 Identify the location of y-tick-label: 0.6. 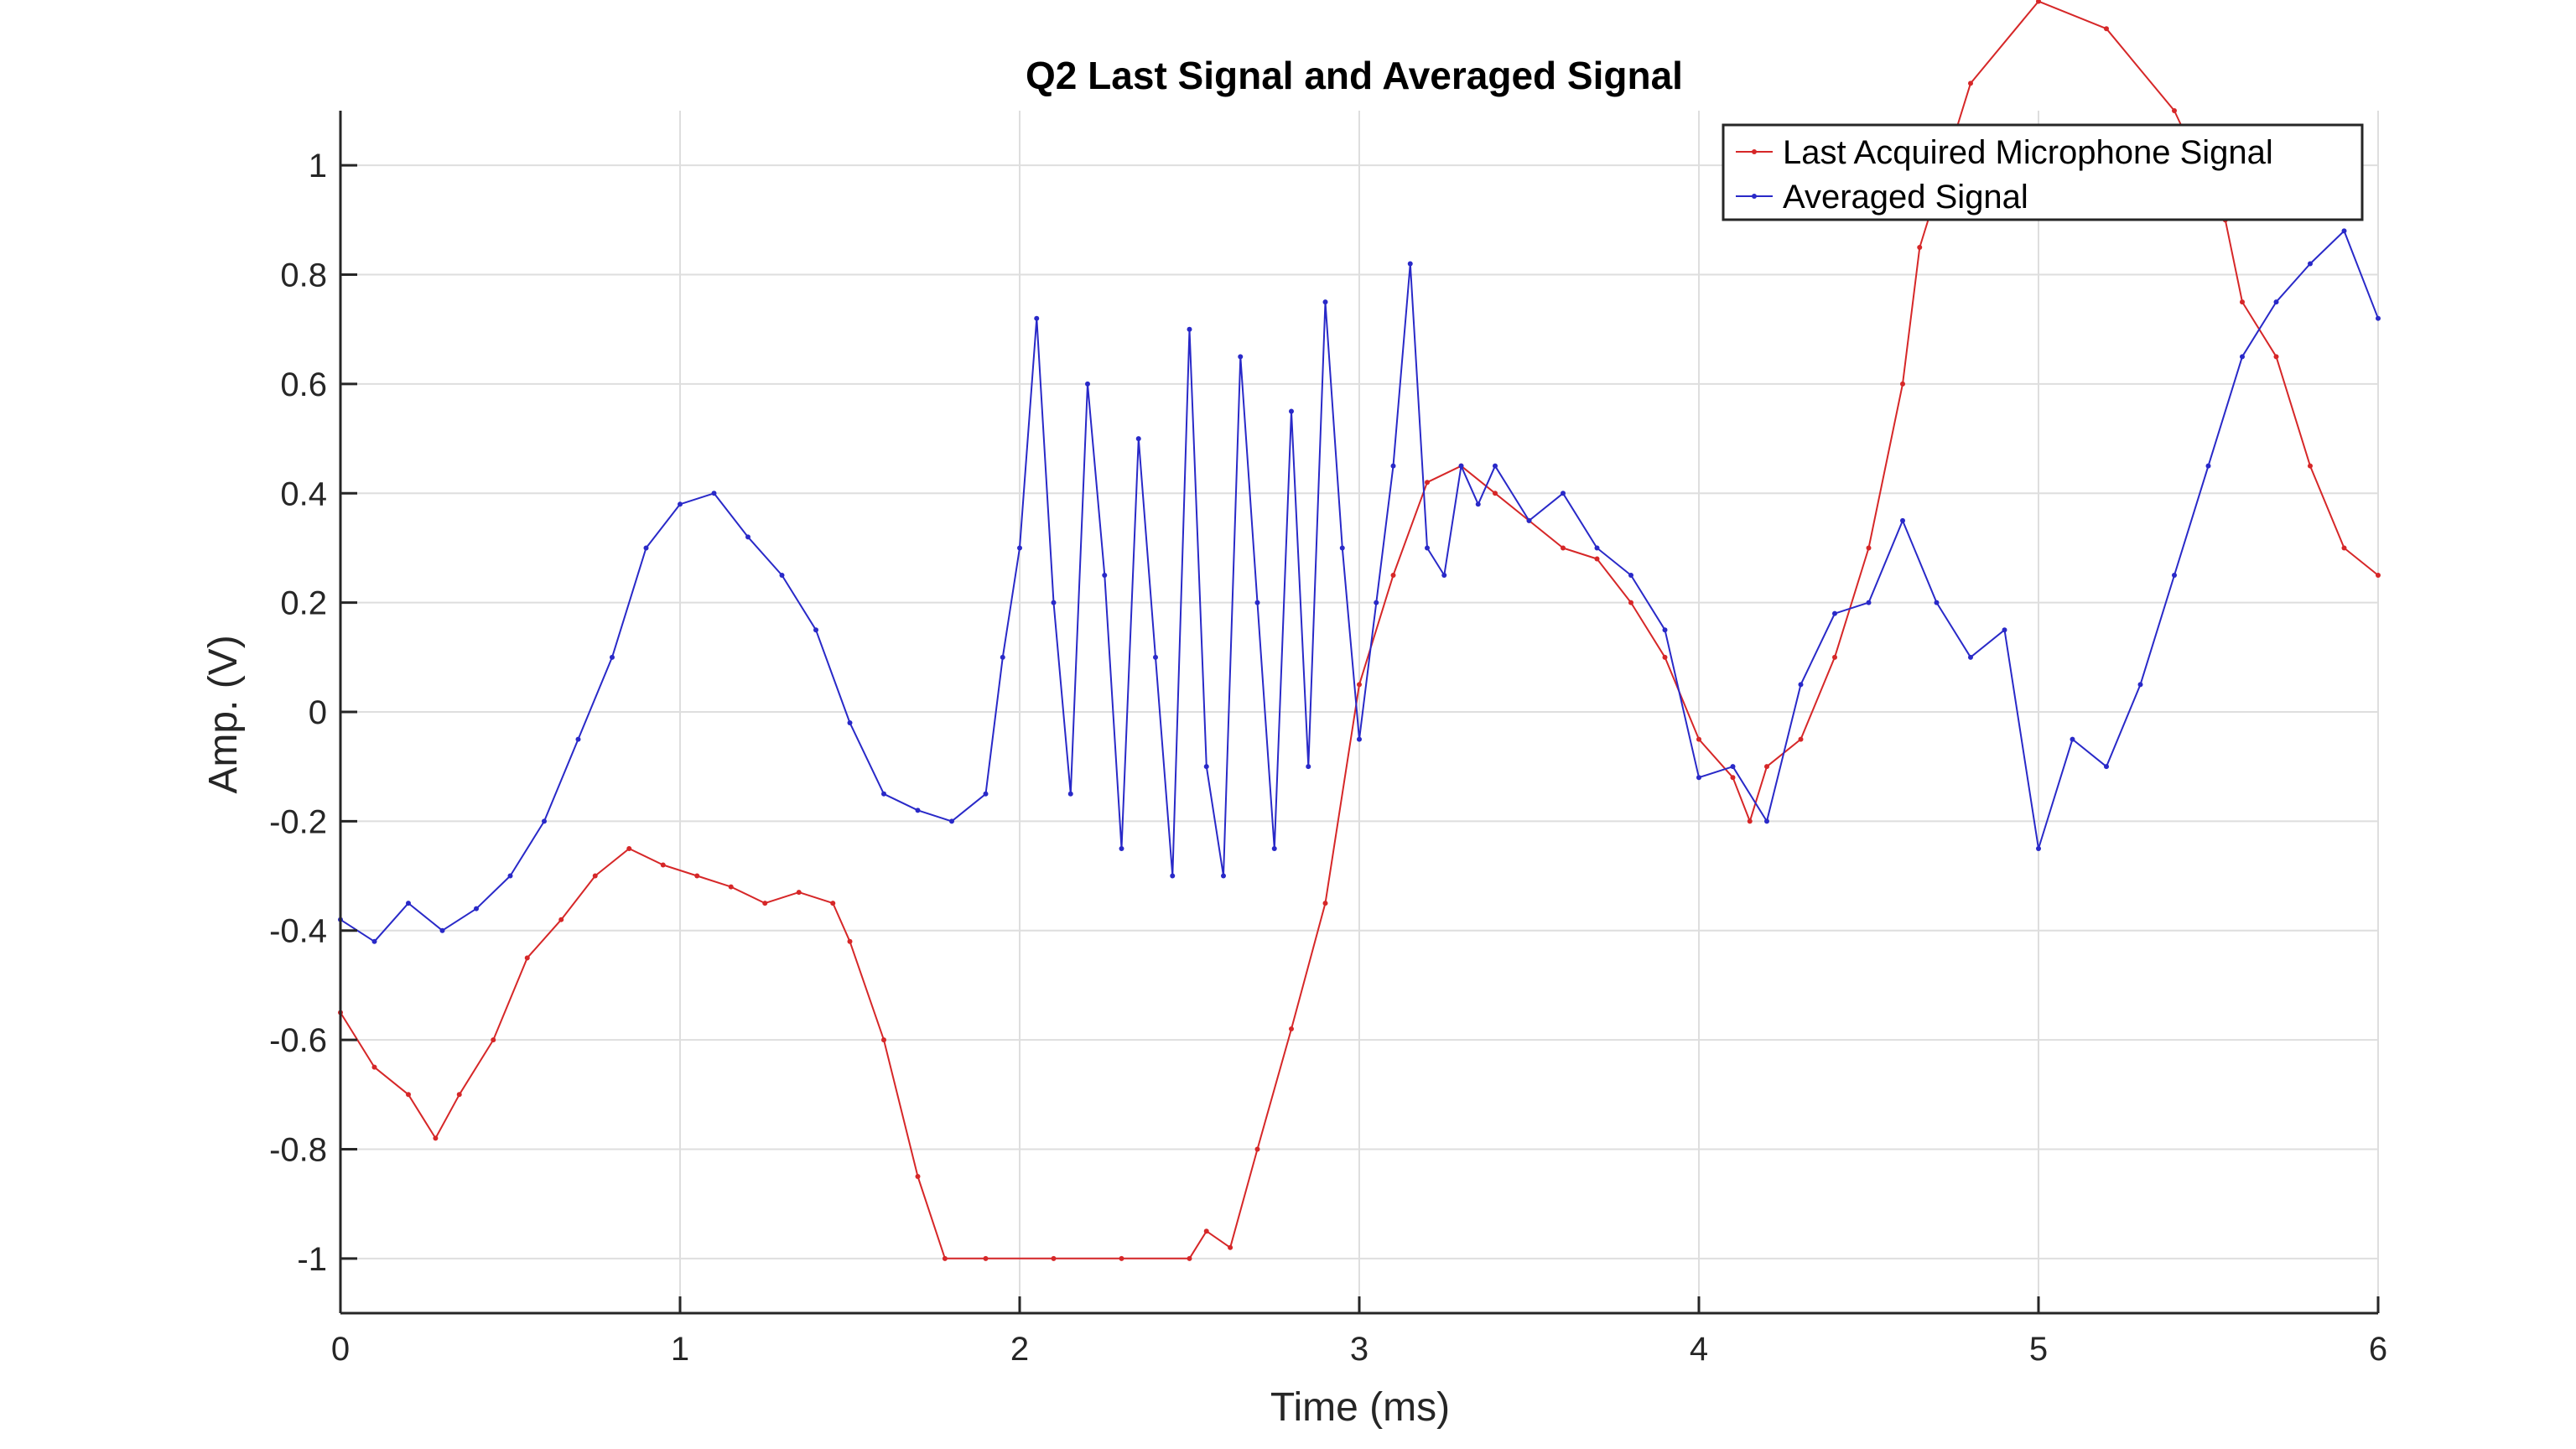
(303, 384).